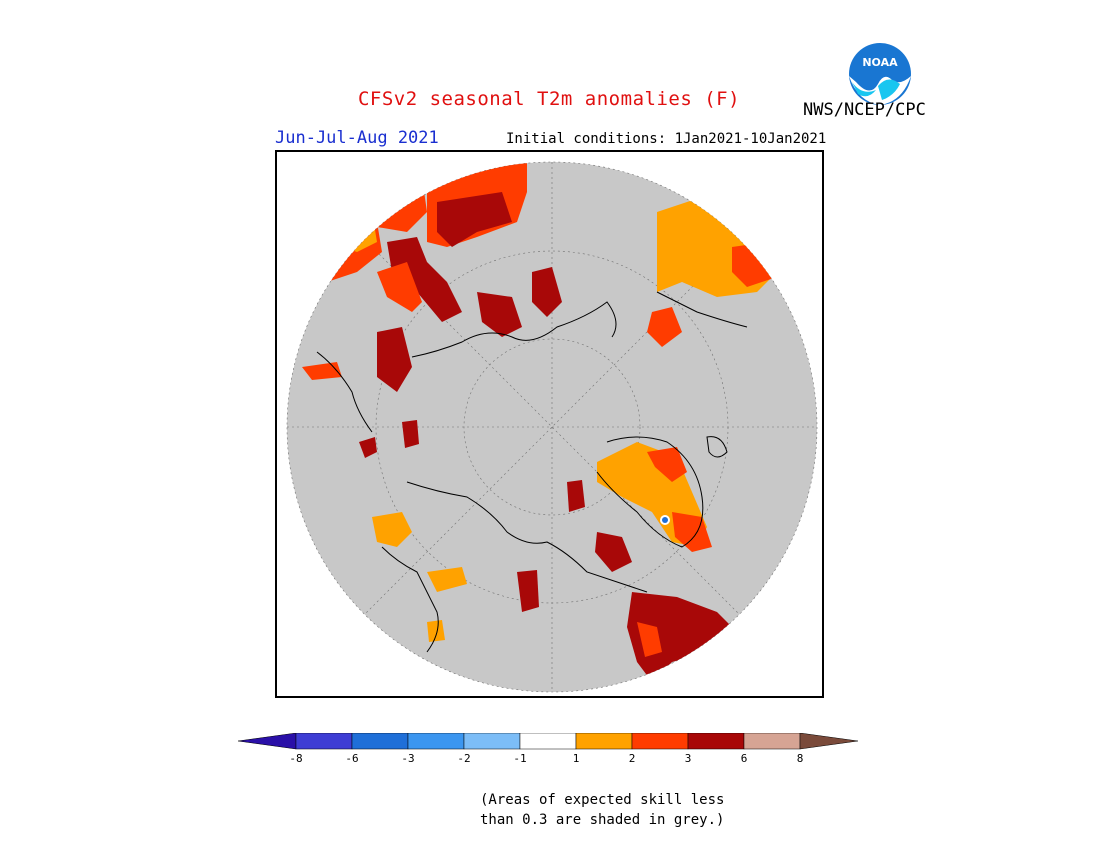 This screenshot has height=850, width=1100. What do you see at coordinates (474, 219) in the screenshot?
I see `anomaly-siberia-core` at bounding box center [474, 219].